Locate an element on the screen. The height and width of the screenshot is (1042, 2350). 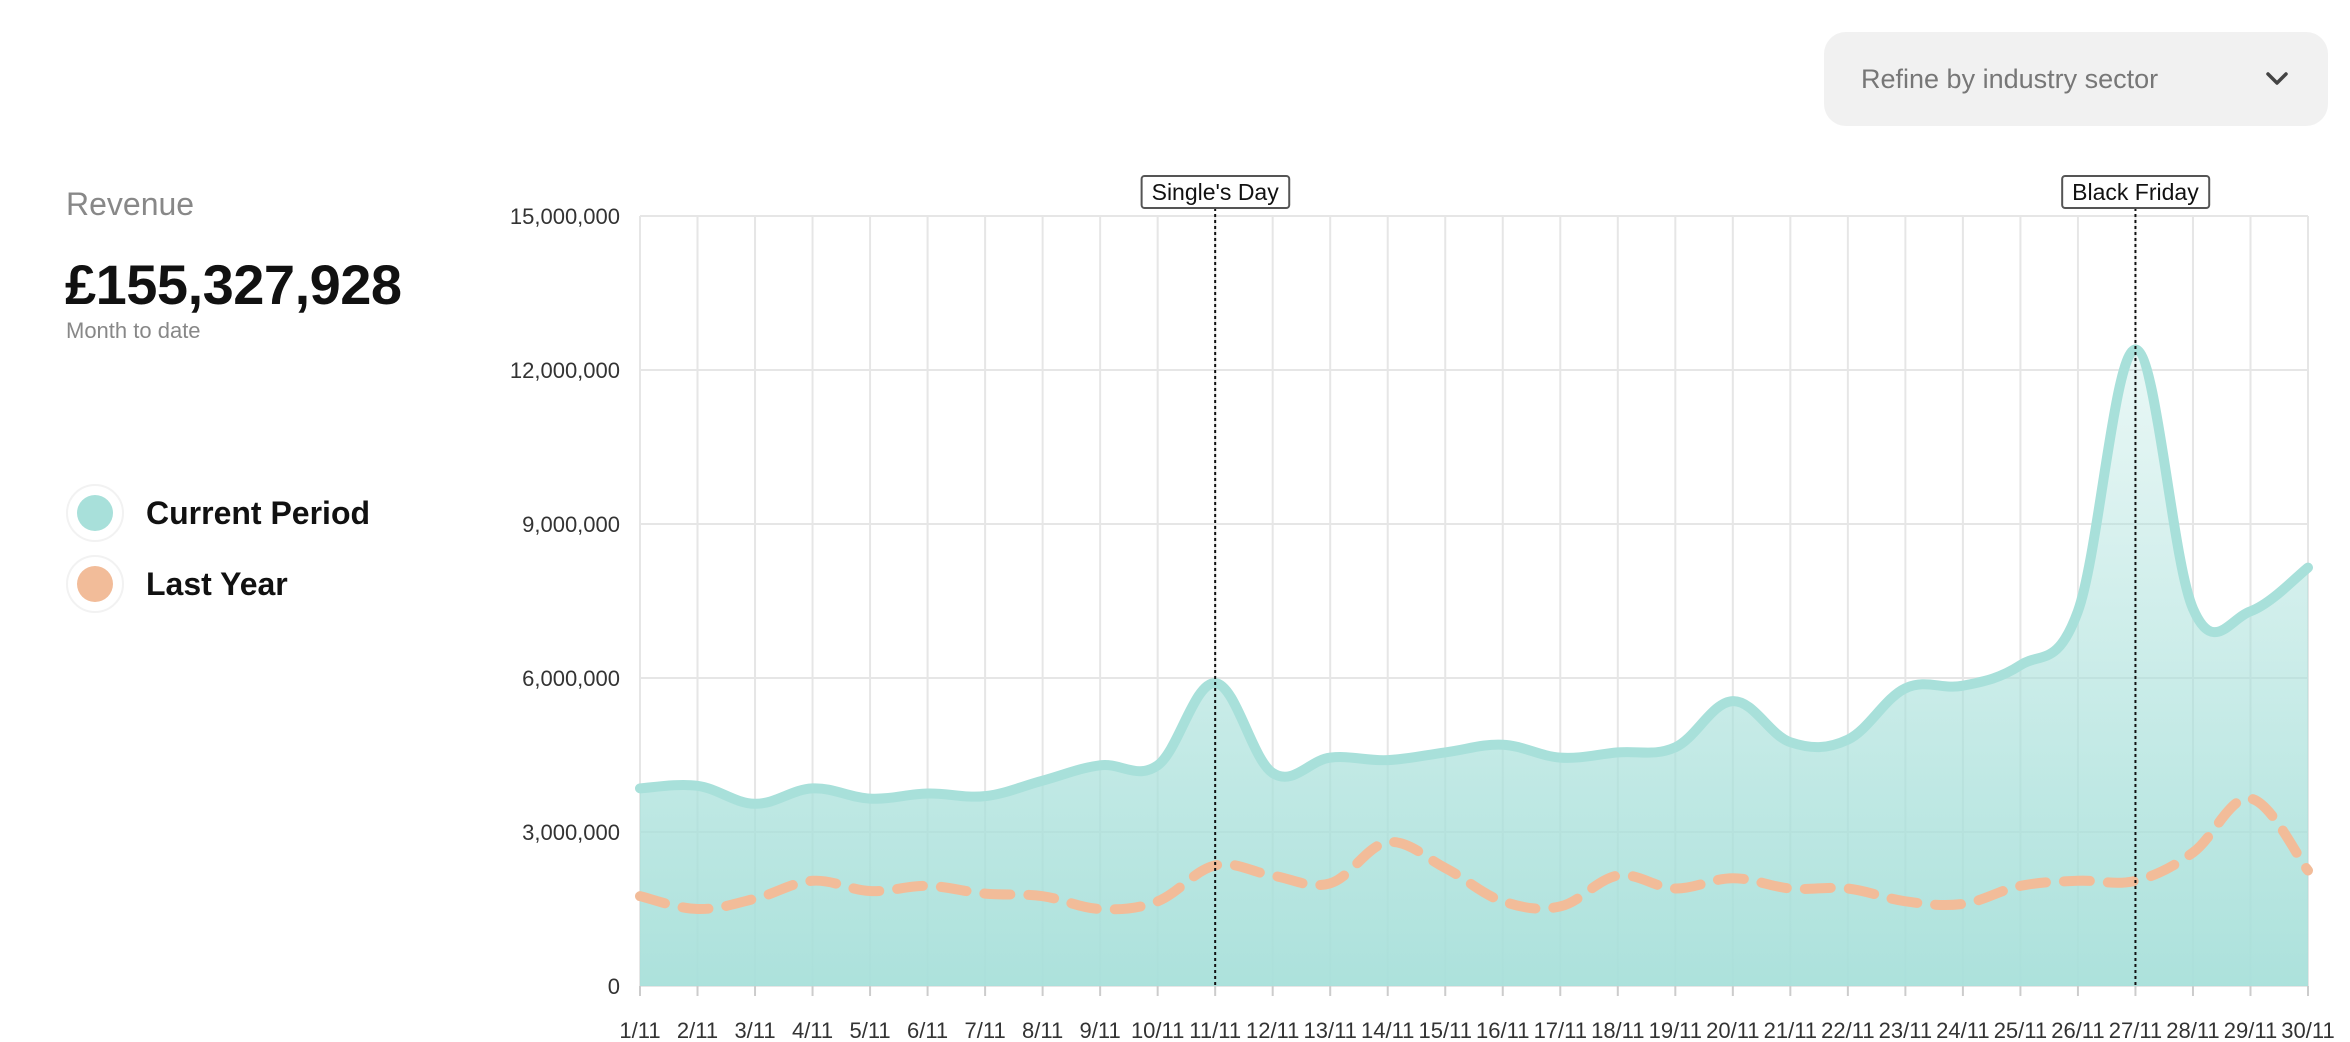
metric-subtitle: Month to date is located at coordinates (133, 330).